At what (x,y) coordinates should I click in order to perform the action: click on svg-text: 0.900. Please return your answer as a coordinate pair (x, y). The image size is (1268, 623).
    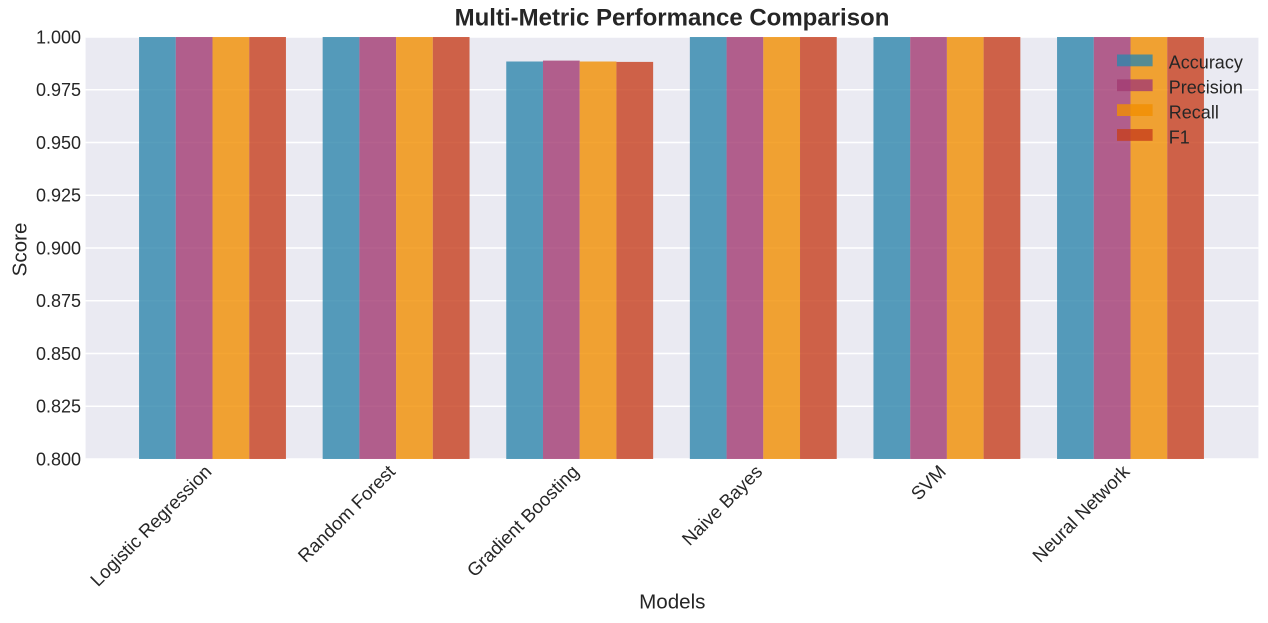
    Looking at the image, I should click on (58, 248).